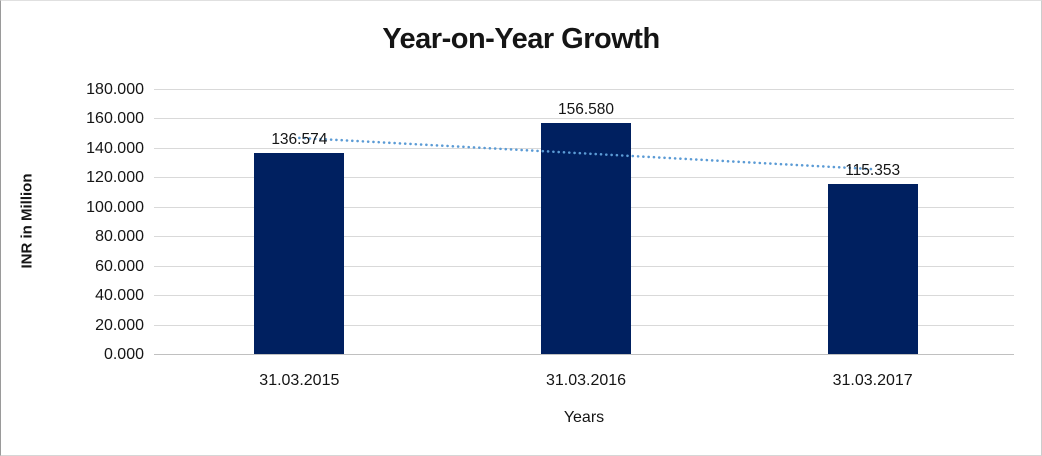 The image size is (1042, 456). I want to click on x-axis-title: Years, so click(584, 417).